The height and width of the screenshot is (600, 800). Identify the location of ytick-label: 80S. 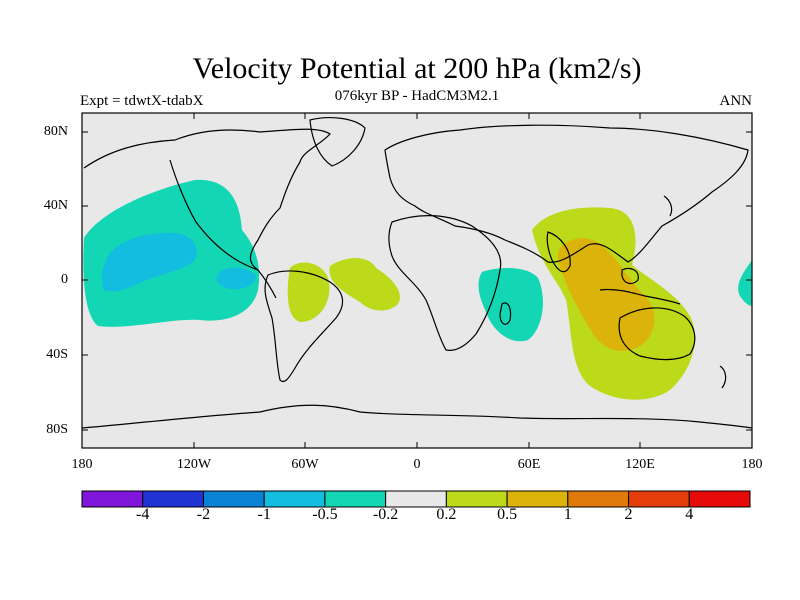
(57, 429).